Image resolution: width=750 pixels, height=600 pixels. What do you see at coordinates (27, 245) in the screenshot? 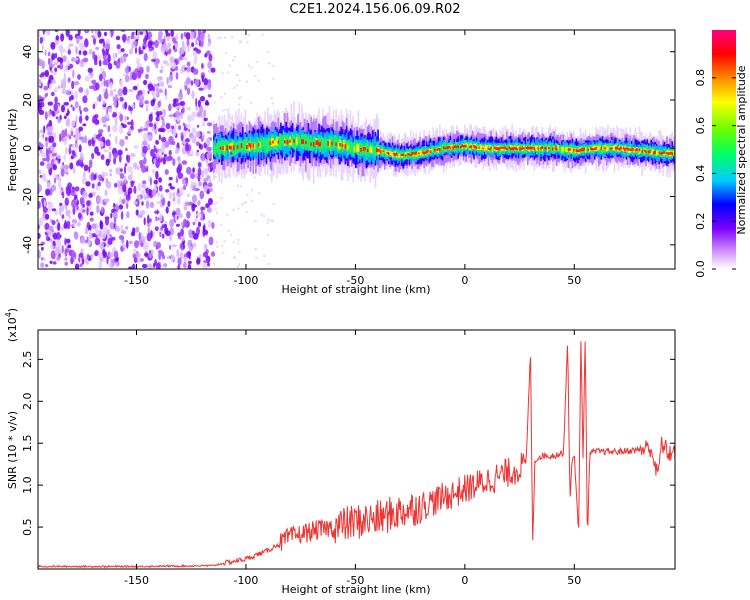
I see `spectrogram-y-tick-label: -40` at bounding box center [27, 245].